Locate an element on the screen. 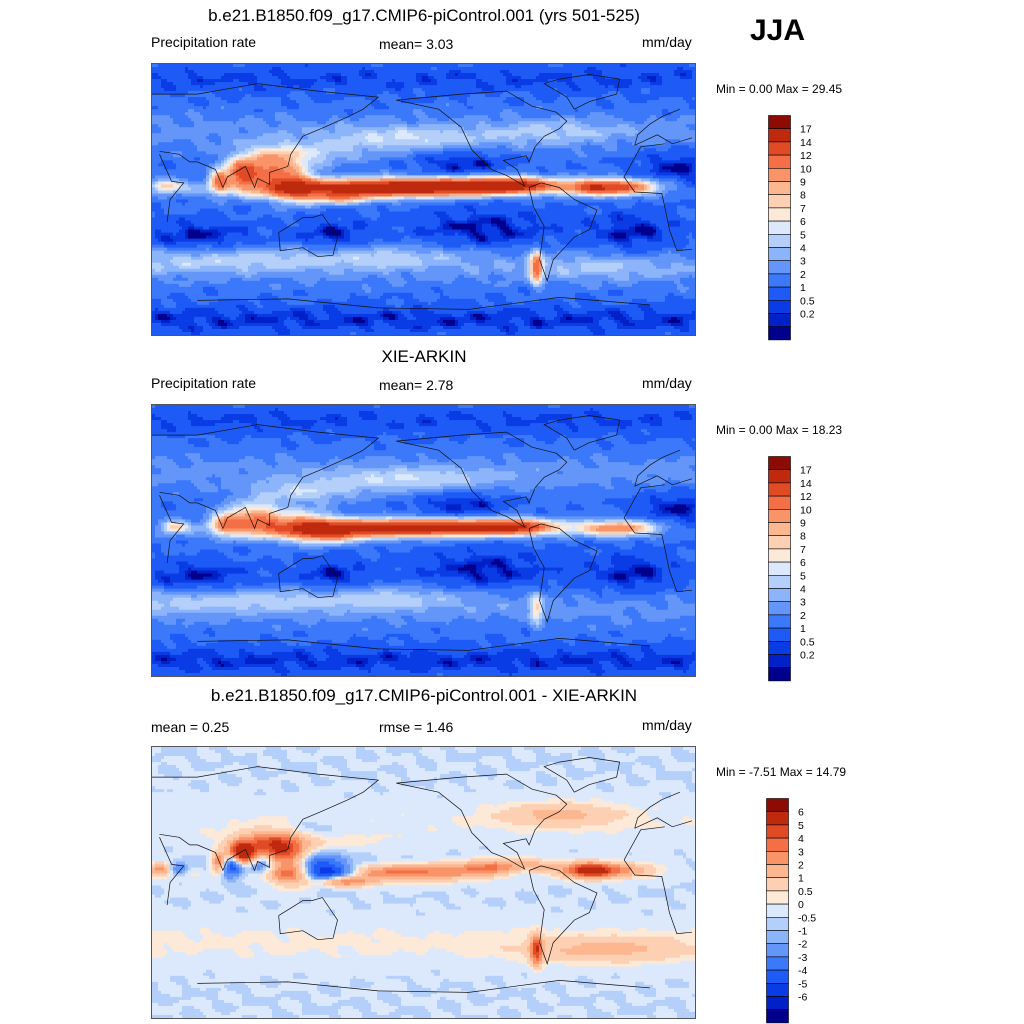 Image resolution: width=1024 pixels, height=1024 pixels. season-label: JJA is located at coordinates (777, 31).